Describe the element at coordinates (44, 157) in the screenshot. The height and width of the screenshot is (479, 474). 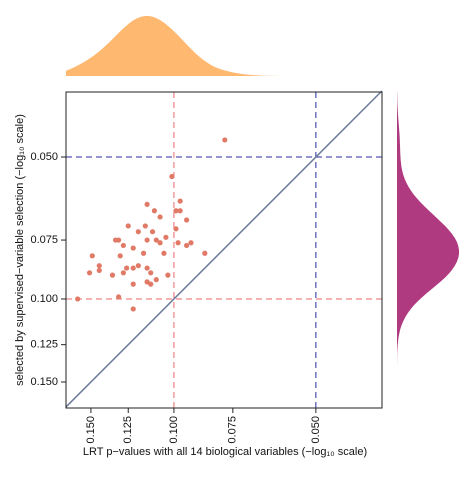
I see `y-tick-label: 0.050` at that location.